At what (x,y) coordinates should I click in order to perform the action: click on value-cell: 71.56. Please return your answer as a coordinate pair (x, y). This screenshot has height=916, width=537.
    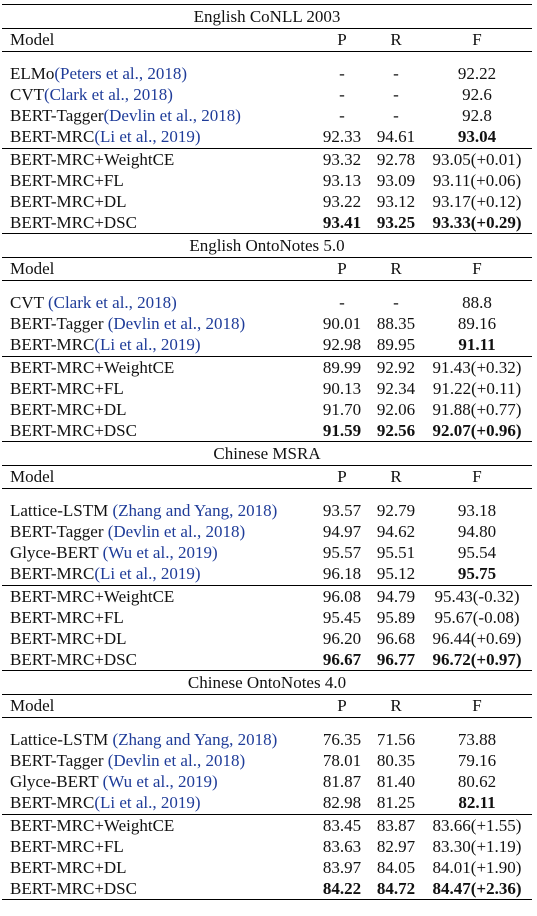
    Looking at the image, I should click on (396, 739).